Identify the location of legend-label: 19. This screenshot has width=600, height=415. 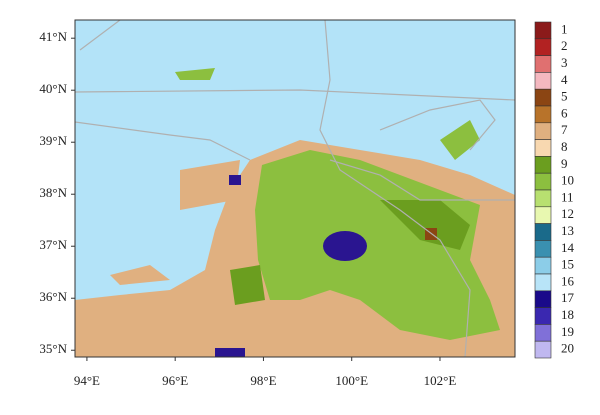
(567, 331).